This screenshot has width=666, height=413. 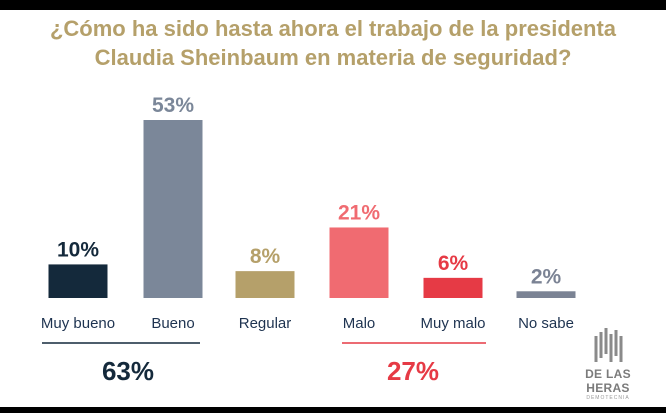 What do you see at coordinates (359, 323) in the screenshot?
I see `category-label: Malo` at bounding box center [359, 323].